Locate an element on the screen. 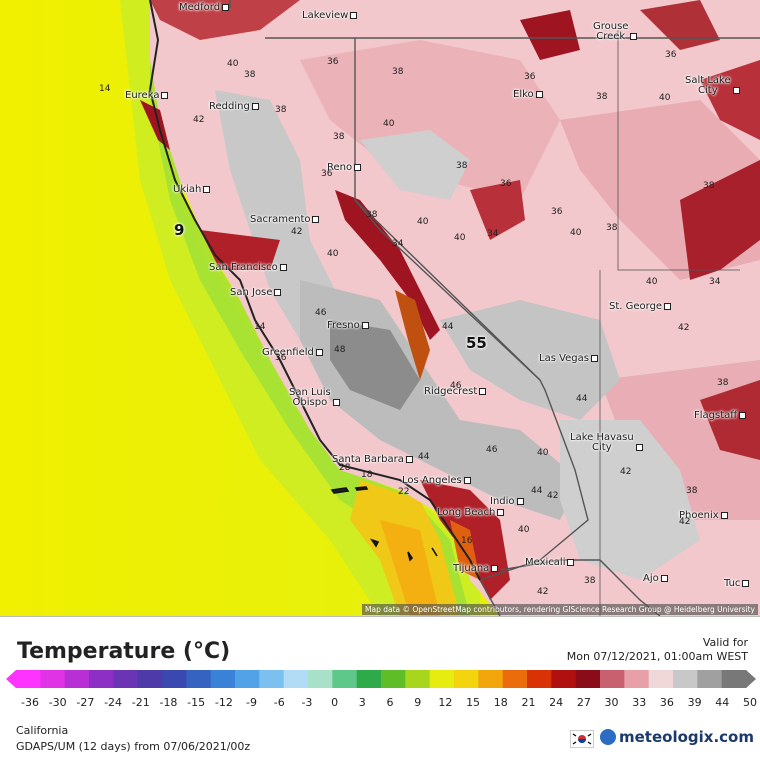  city-greenfield: Greenfield is located at coordinates (292, 352).